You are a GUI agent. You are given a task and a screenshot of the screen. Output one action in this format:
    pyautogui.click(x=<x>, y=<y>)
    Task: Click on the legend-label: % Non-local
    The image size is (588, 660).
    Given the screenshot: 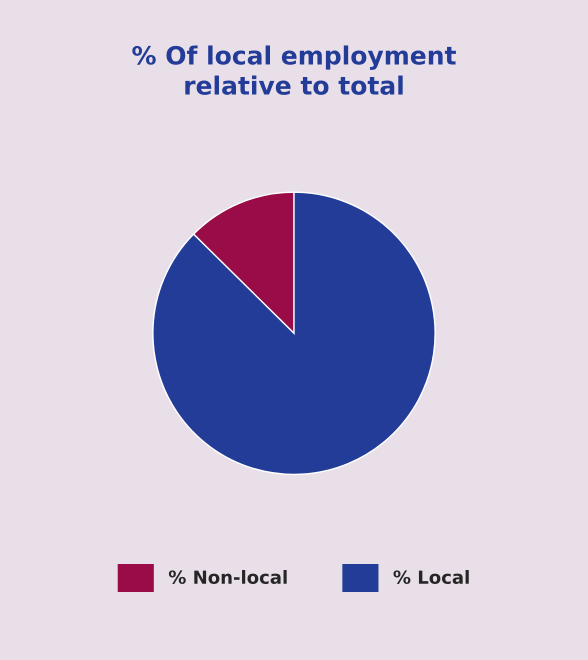 What is the action you would take?
    pyautogui.click(x=227, y=577)
    